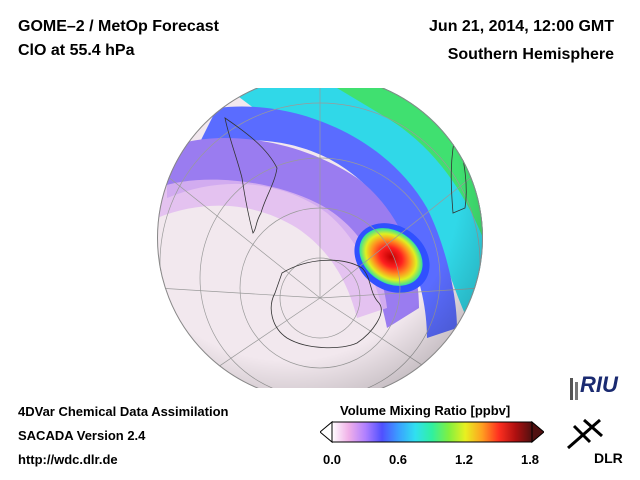  Describe the element at coordinates (425, 410) in the screenshot. I see `colorbar-title: Volume Mixing Ratio [ppbv]` at that location.